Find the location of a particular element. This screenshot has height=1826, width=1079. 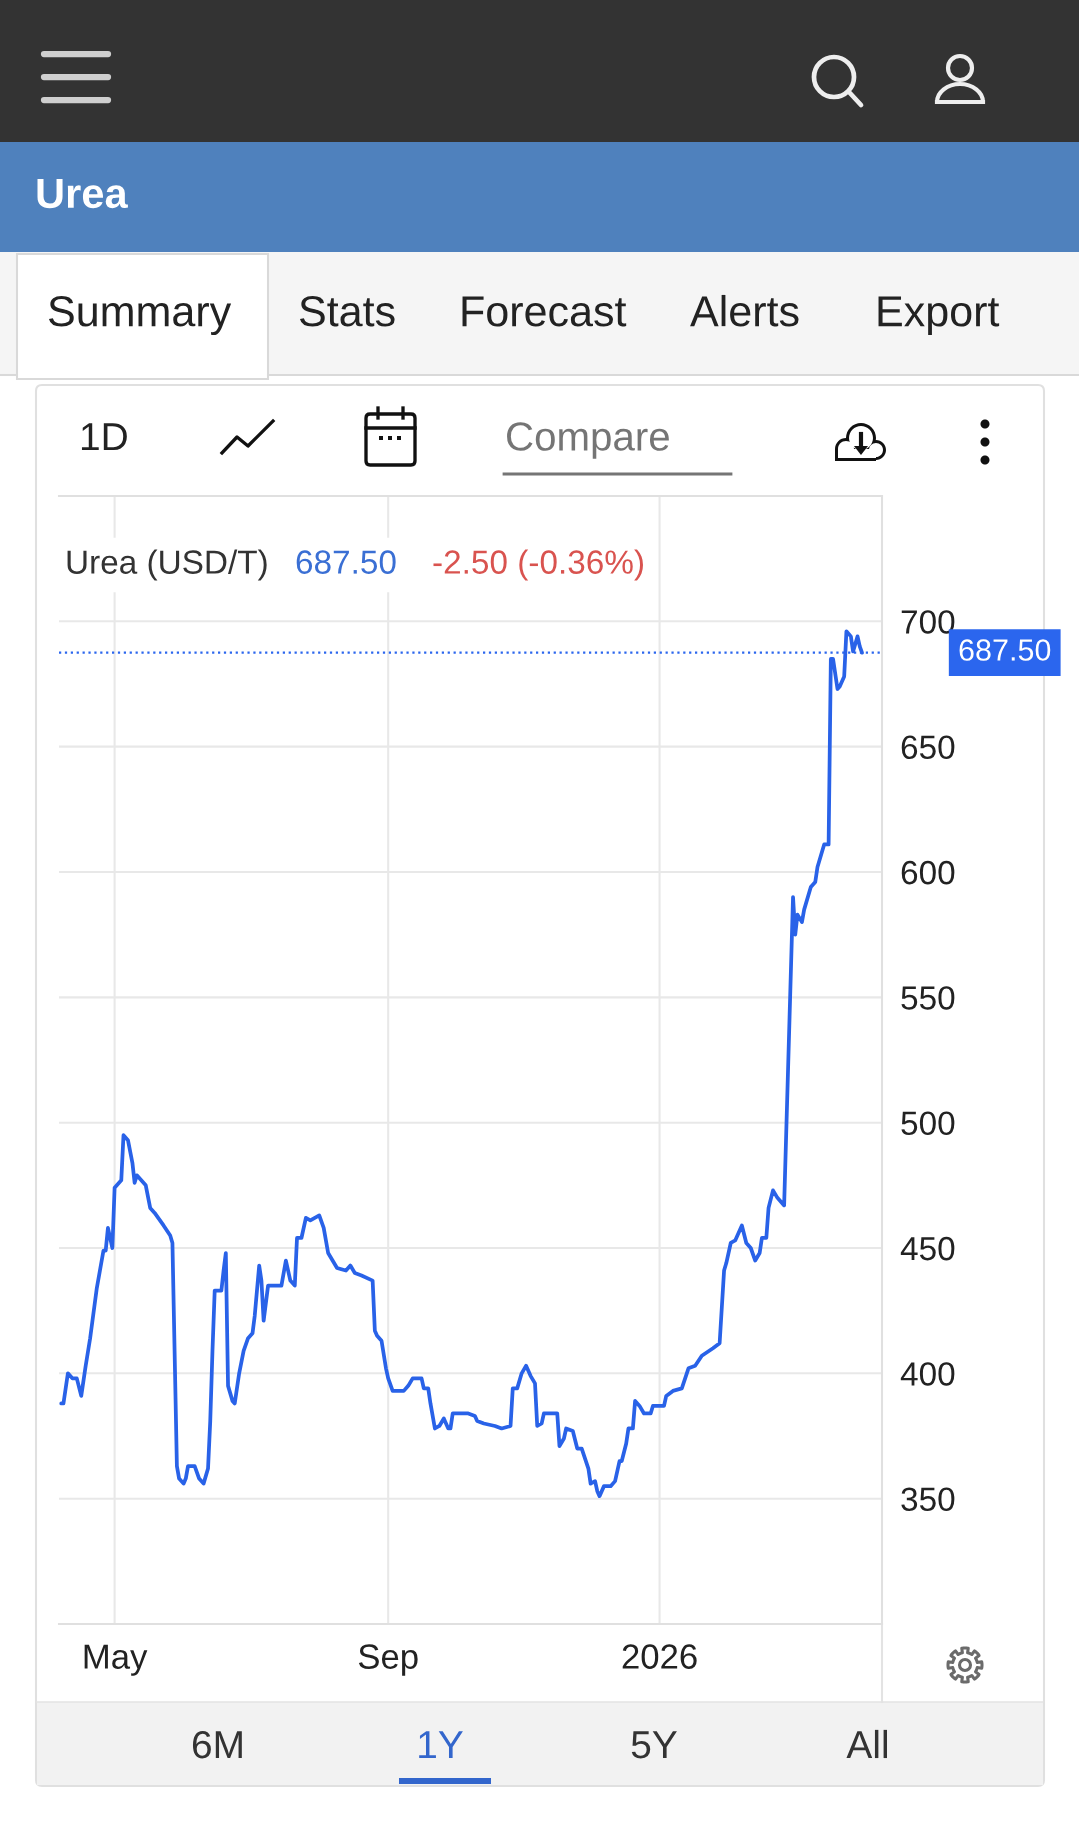

text: 1Y is located at coordinates (441, 1745).